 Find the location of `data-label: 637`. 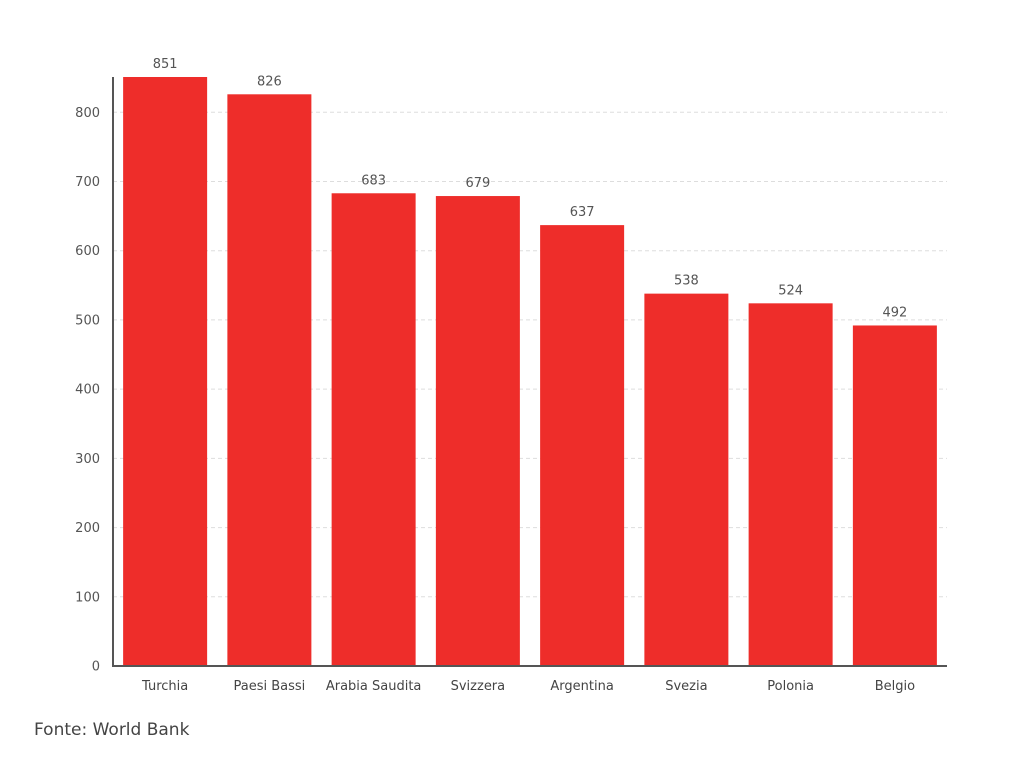

data-label: 637 is located at coordinates (582, 212).